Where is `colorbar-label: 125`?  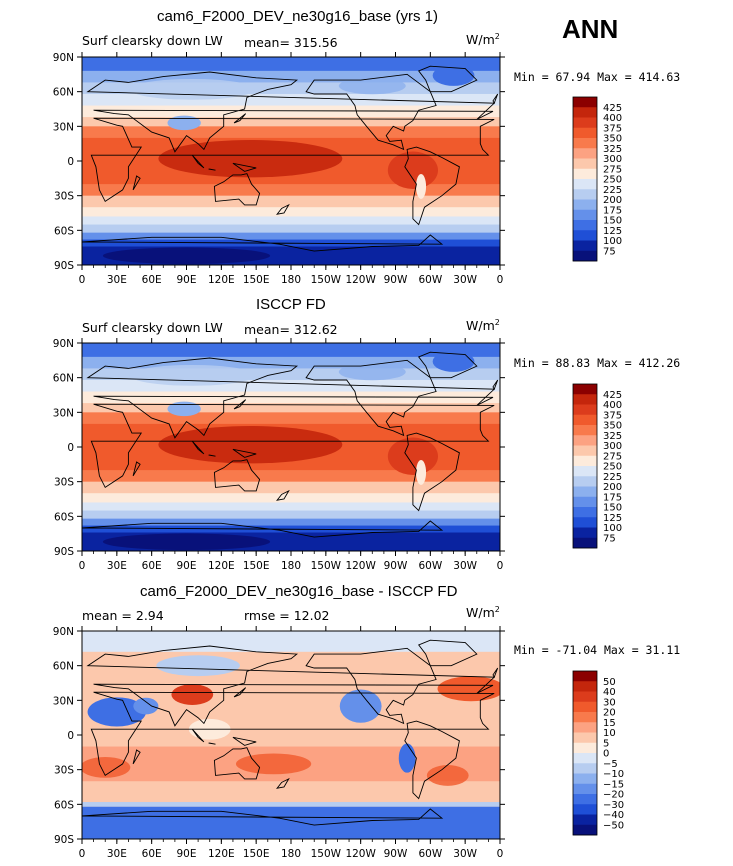
colorbar-label: 125 is located at coordinates (612, 518).